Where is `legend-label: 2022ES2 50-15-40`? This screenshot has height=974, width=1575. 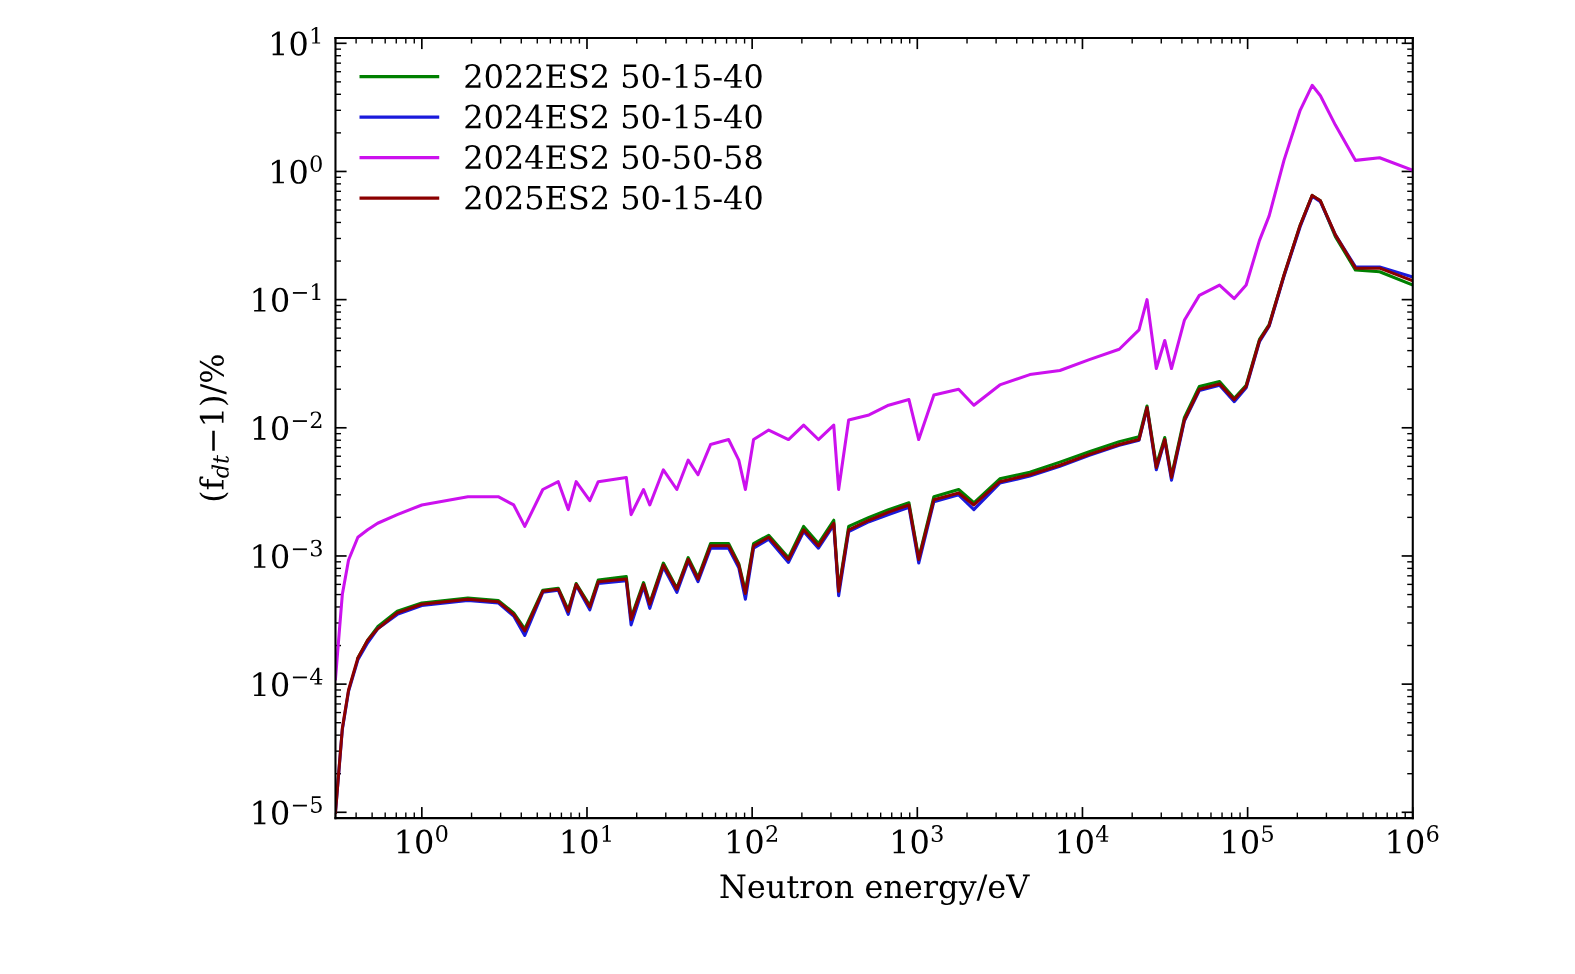
legend-label: 2022ES2 50-15-40 is located at coordinates (613, 76).